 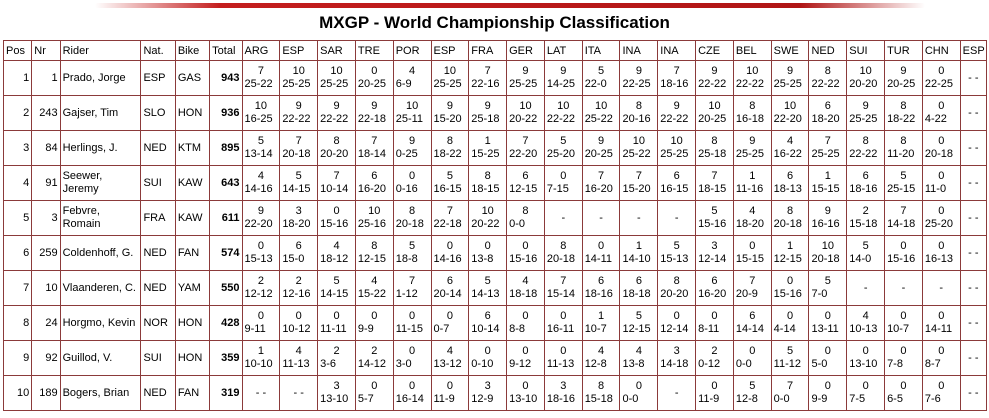 I want to click on rider-name: Febvre, Romain, so click(x=100, y=218).